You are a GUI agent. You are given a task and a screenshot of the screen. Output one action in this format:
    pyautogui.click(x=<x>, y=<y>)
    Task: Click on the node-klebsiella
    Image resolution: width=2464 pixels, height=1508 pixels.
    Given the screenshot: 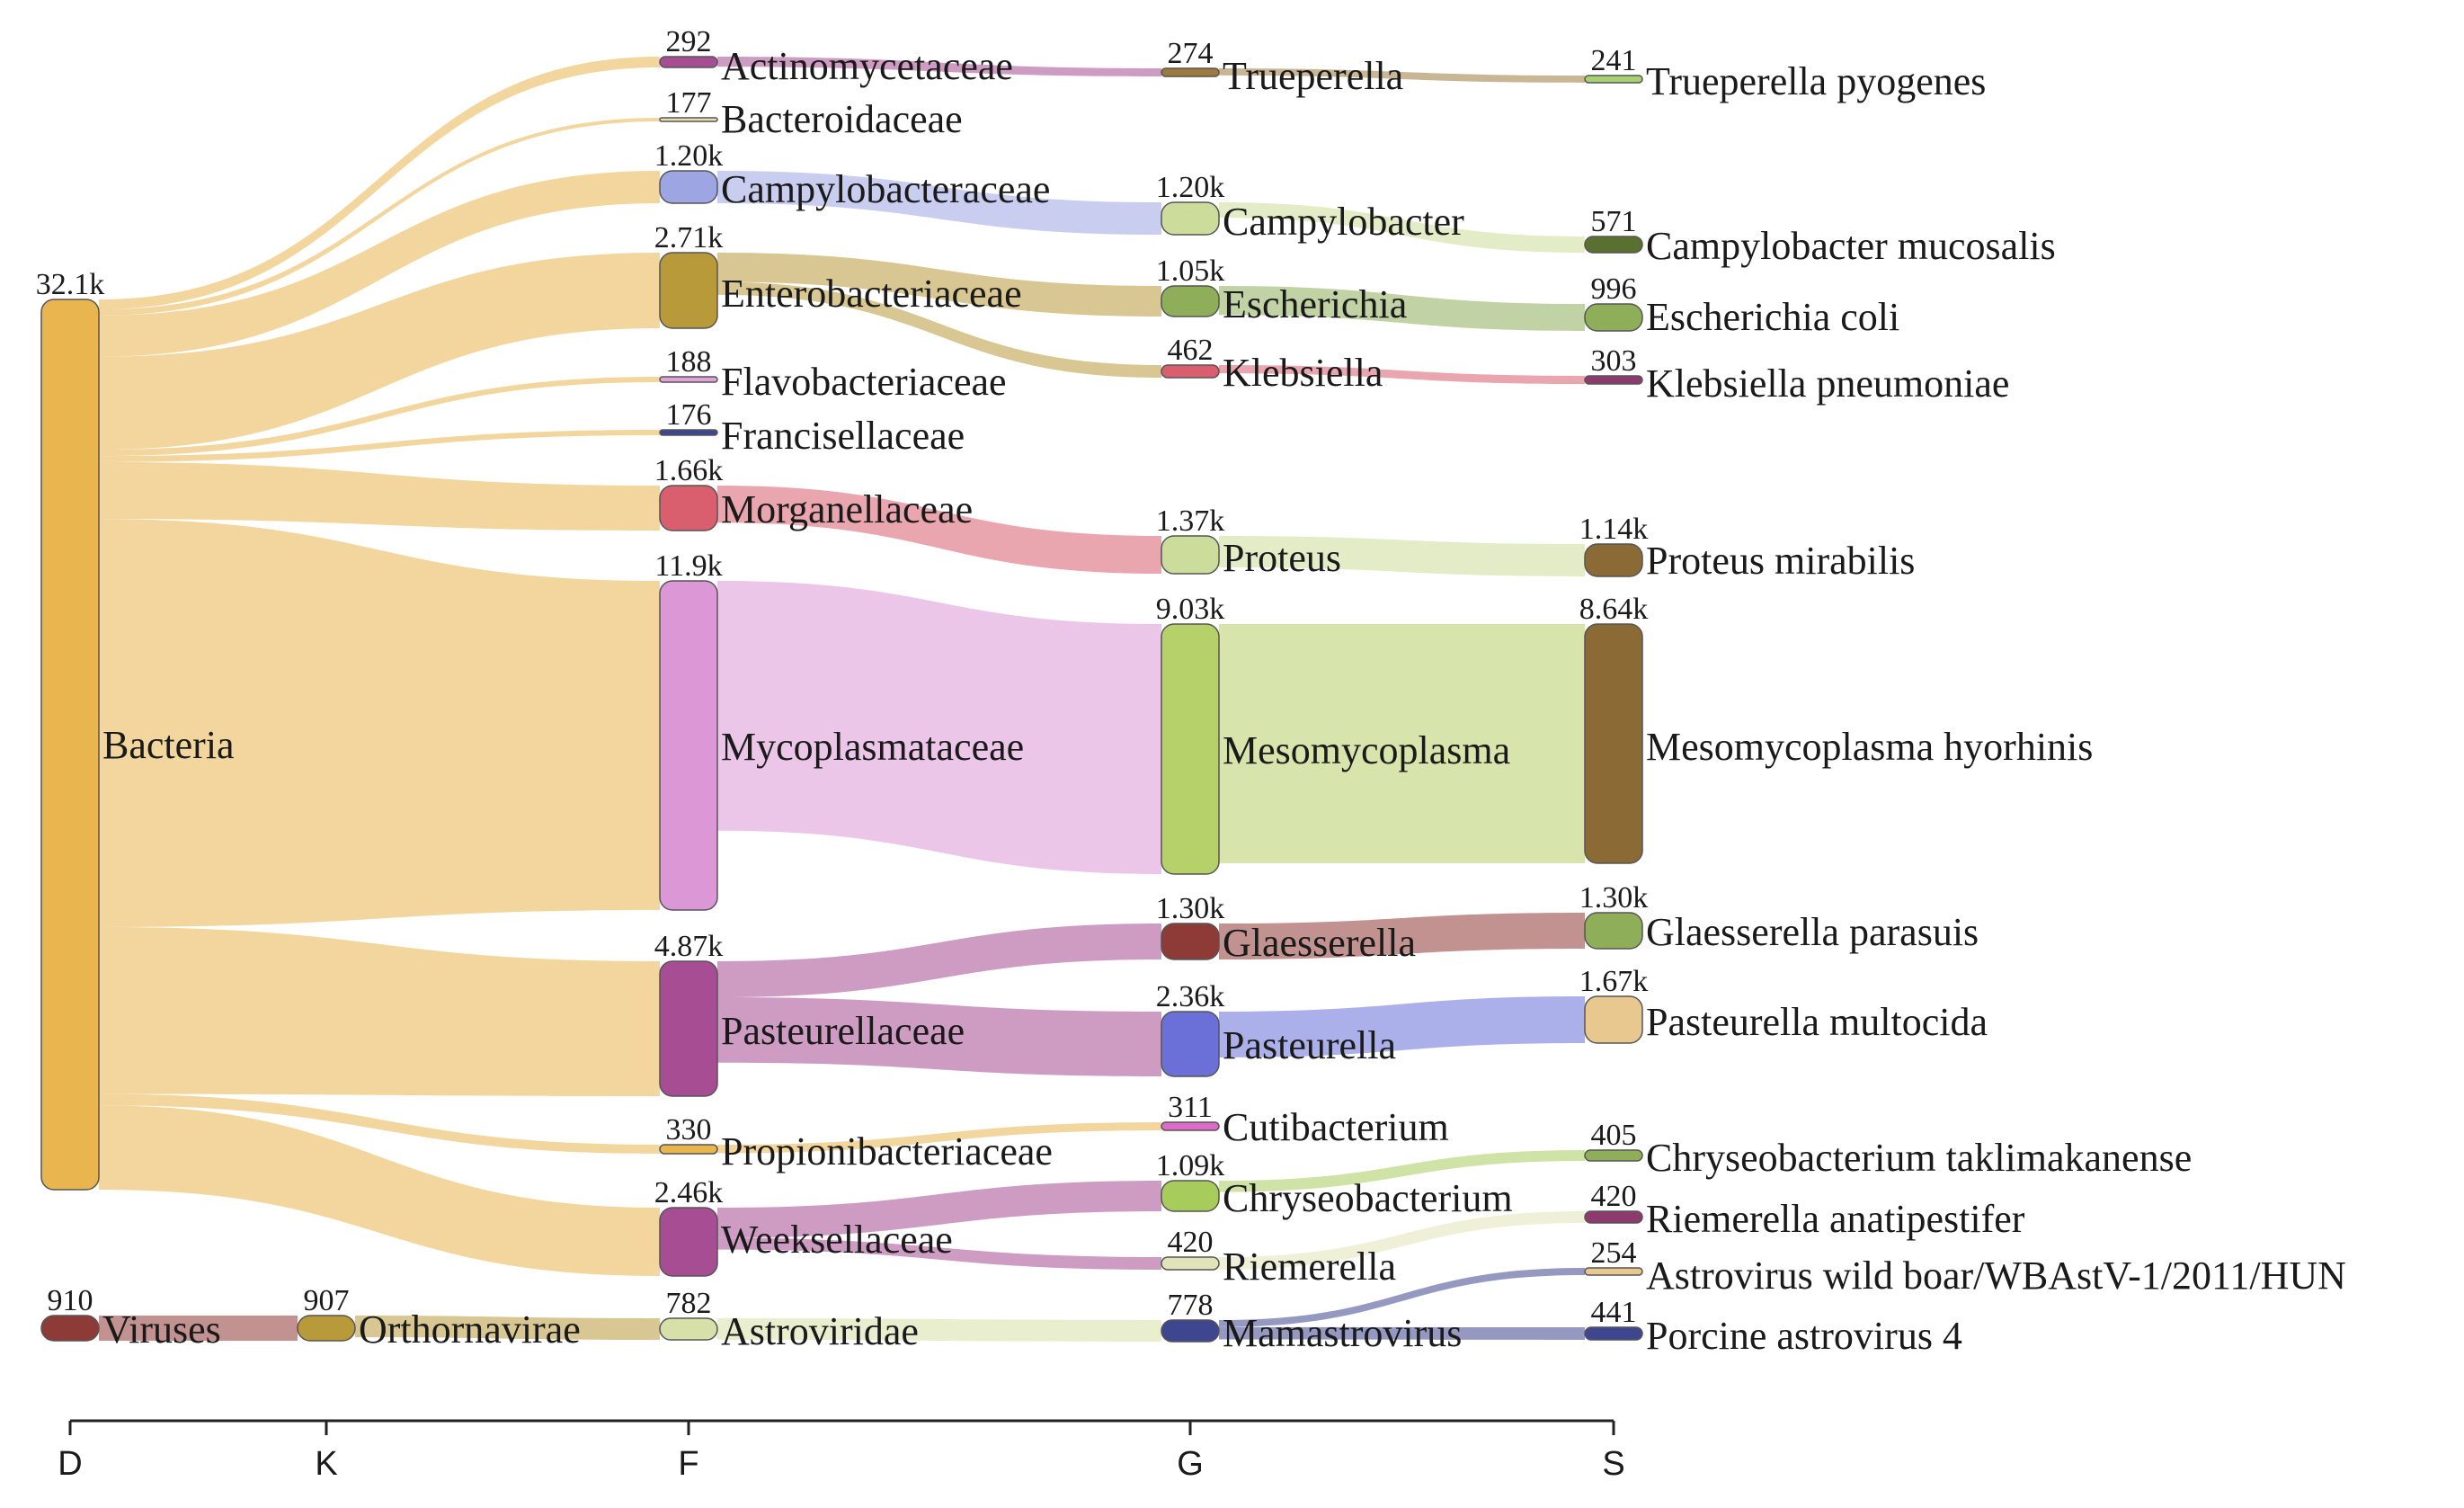 What is the action you would take?
    pyautogui.click(x=1191, y=371)
    